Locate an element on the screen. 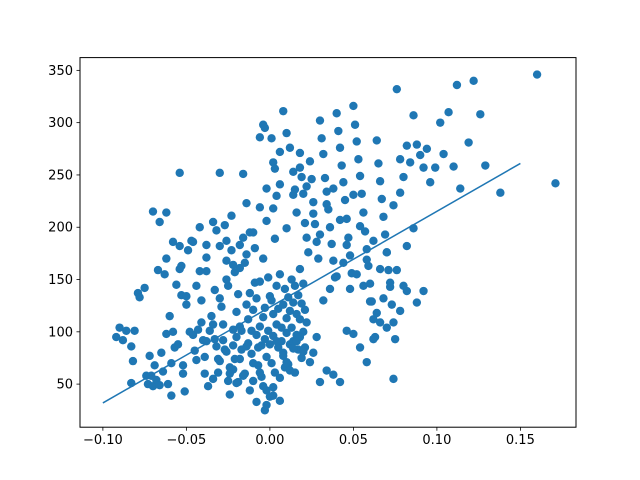 The height and width of the screenshot is (480, 640). y-tick-label: 150 is located at coordinates (60, 280).